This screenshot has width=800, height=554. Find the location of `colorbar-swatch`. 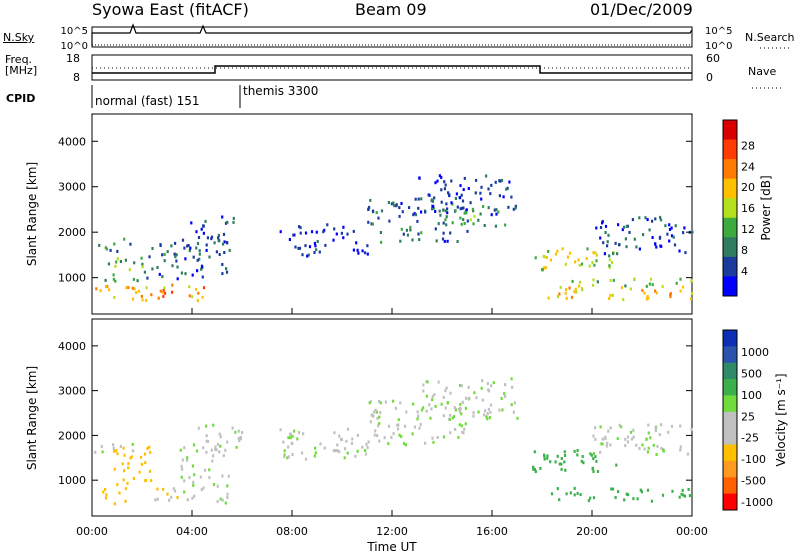

colorbar-swatch is located at coordinates (730, 149).